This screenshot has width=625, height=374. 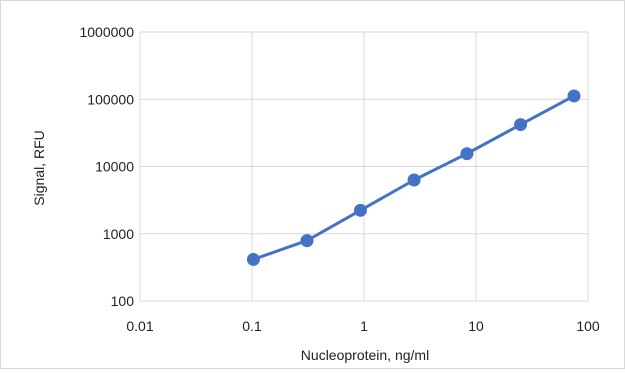 I want to click on y-tick-label: 100, so click(x=123, y=301).